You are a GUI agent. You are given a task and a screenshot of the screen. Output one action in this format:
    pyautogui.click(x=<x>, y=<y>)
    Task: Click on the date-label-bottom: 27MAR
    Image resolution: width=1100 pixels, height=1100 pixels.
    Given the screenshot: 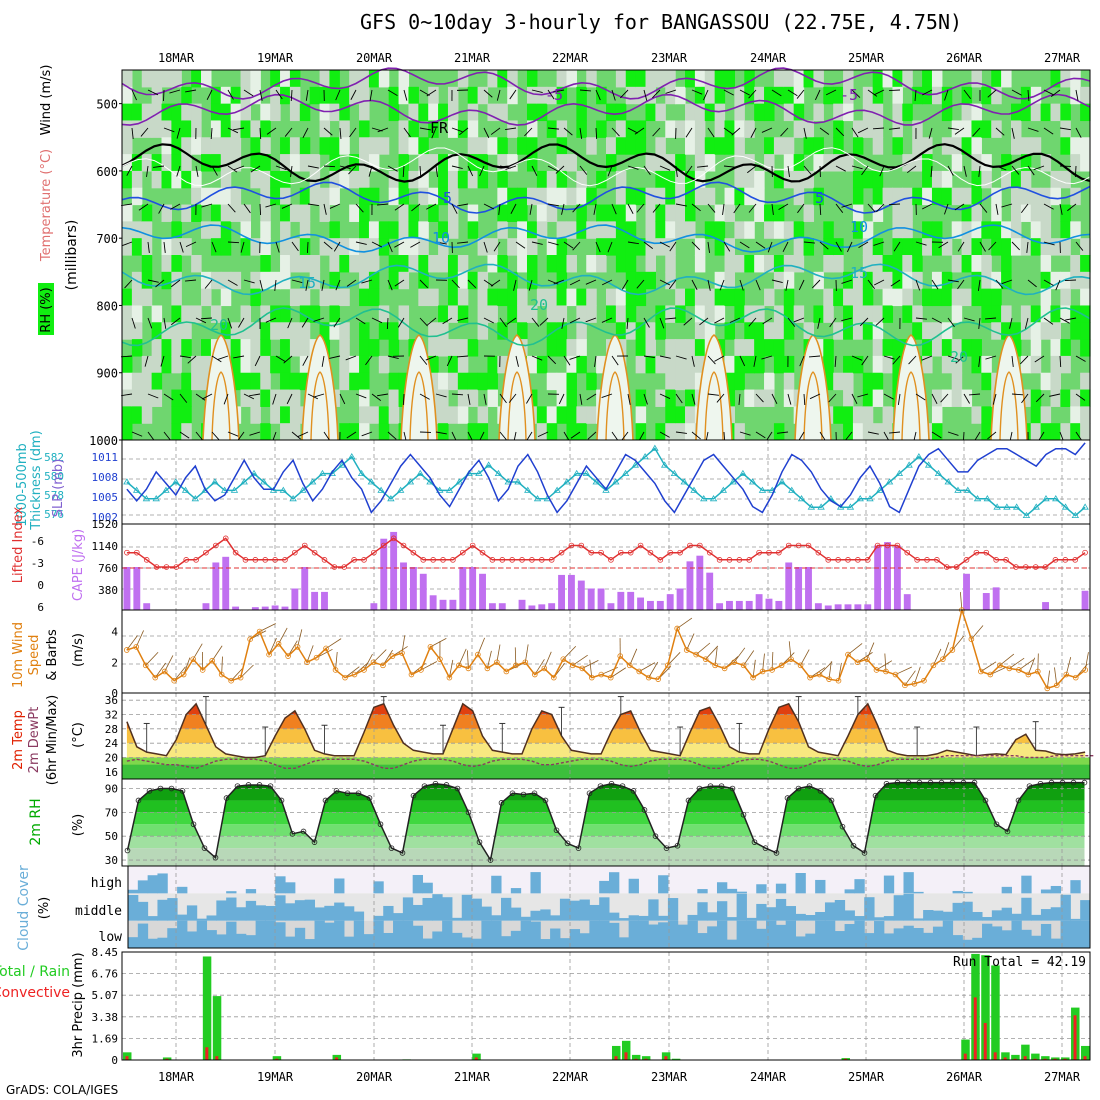 What is the action you would take?
    pyautogui.click(x=1062, y=1077)
    